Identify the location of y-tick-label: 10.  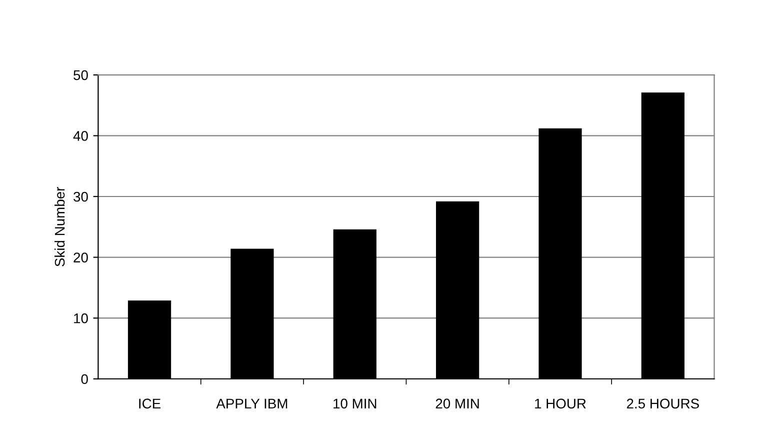
(81, 318).